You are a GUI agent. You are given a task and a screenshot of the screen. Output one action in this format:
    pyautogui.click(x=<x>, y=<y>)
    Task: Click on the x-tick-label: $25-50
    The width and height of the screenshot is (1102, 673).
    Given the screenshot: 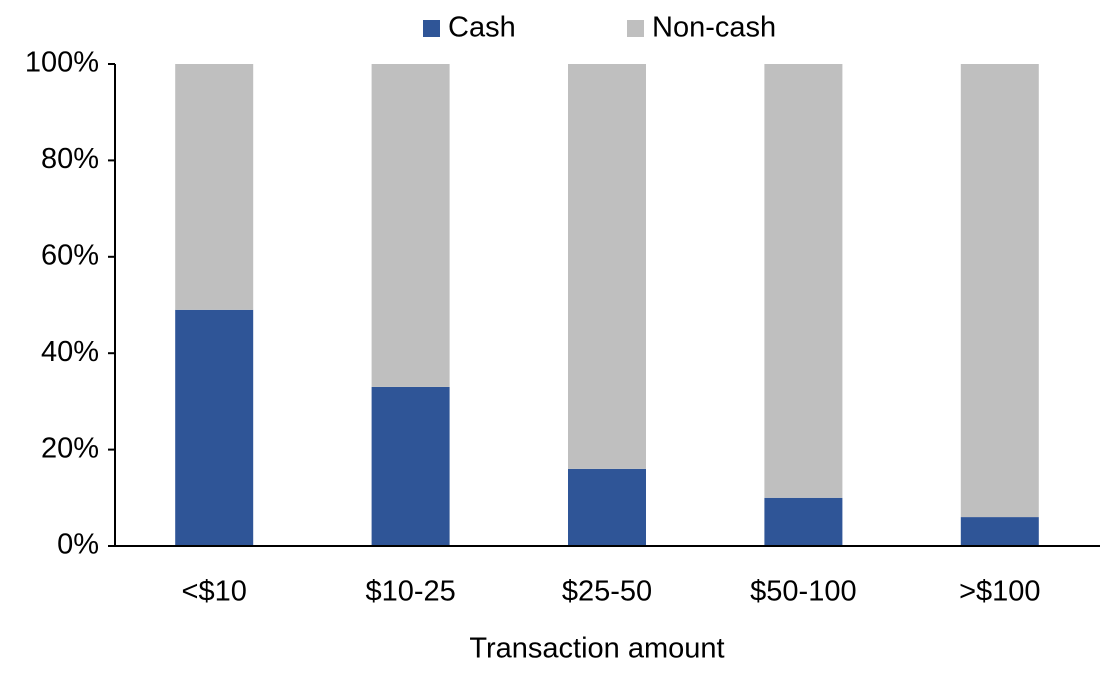 What is the action you would take?
    pyautogui.click(x=607, y=592)
    